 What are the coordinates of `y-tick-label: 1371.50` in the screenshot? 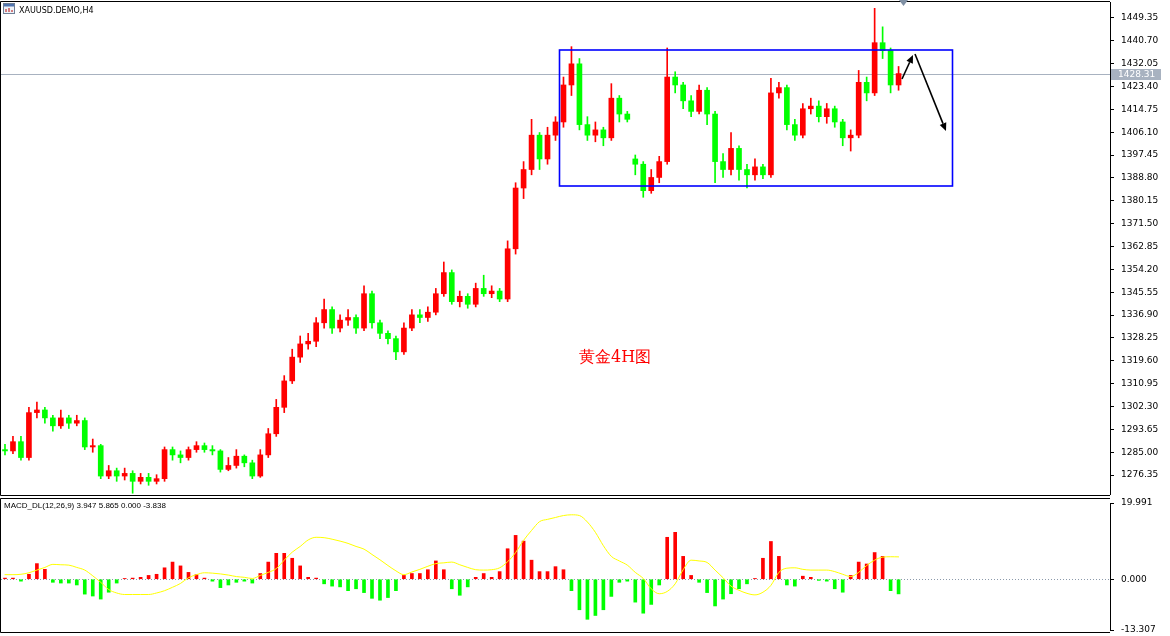 It's located at (1140, 223).